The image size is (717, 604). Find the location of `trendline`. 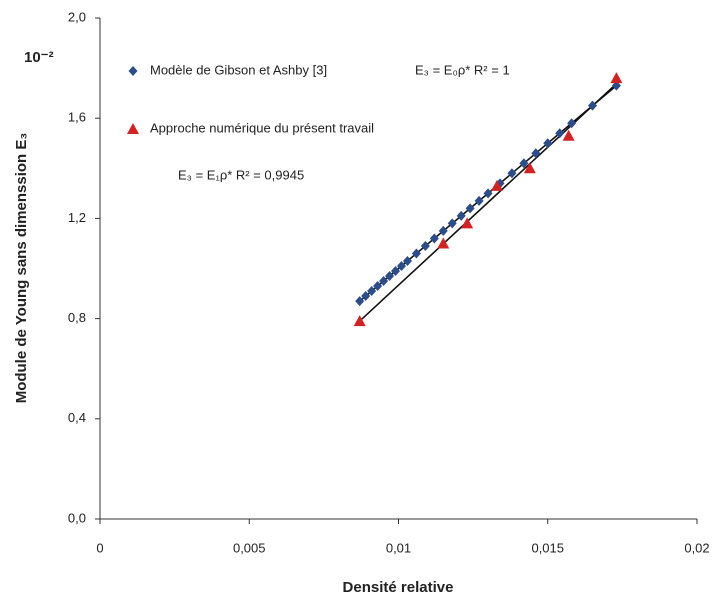

trendline is located at coordinates (488, 202).